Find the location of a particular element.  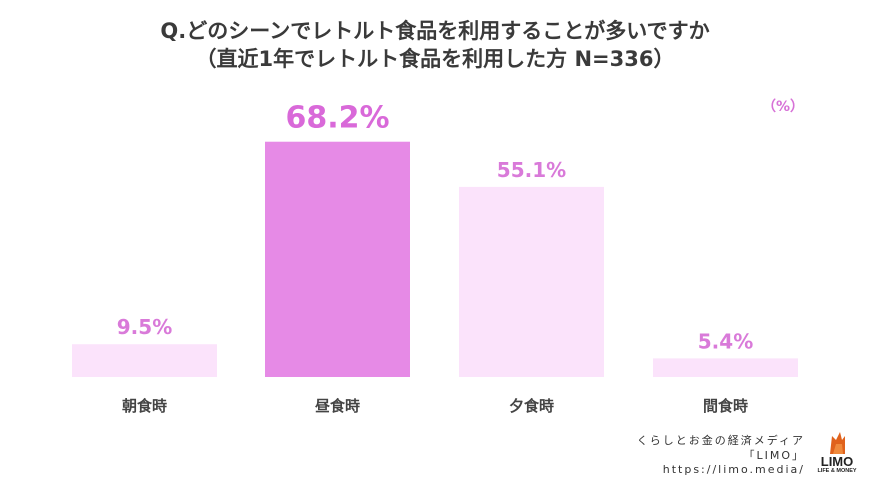

chart-title-line-2: （直近1年でレトルト食品を利用した方 N=336） is located at coordinates (435, 59).